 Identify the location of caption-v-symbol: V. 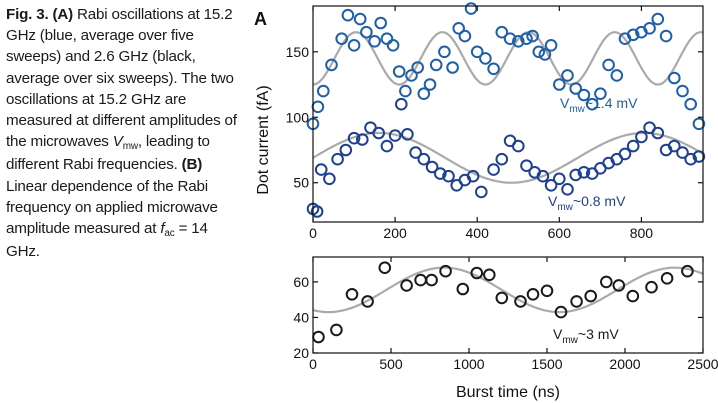
(117, 142).